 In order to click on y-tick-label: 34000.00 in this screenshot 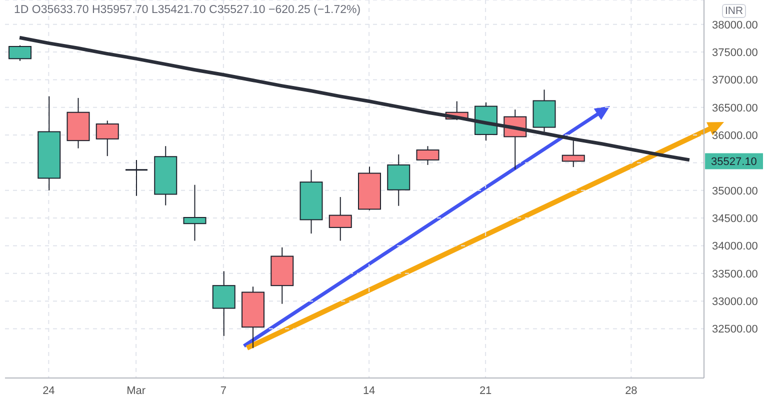, I will do `click(735, 246)`.